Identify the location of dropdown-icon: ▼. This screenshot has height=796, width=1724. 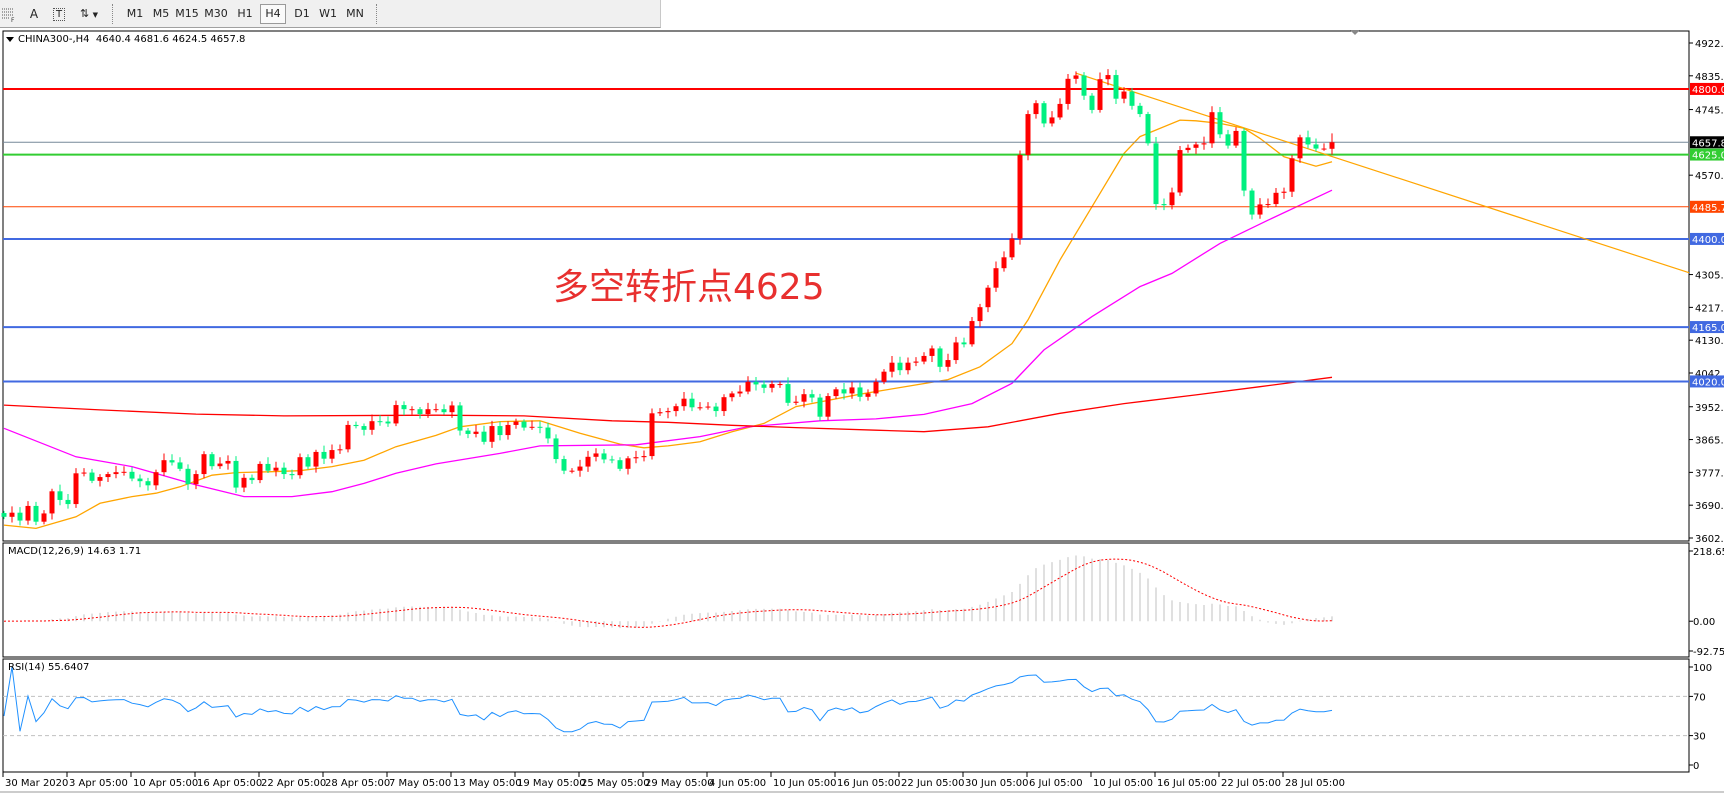
(95, 15).